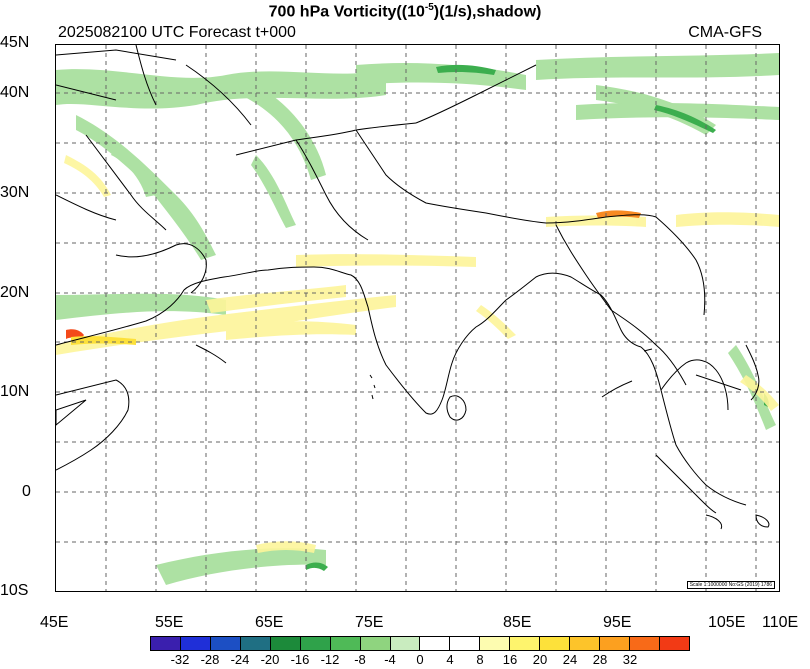 This screenshot has width=810, height=669. I want to click on colorbar-tick-label: -24, so click(240, 659).